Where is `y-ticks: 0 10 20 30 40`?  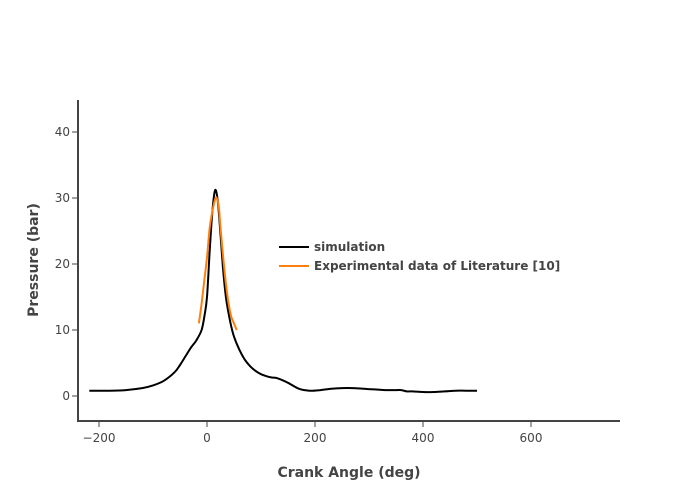
y-ticks: 0 10 20 30 40 is located at coordinates (66, 264).